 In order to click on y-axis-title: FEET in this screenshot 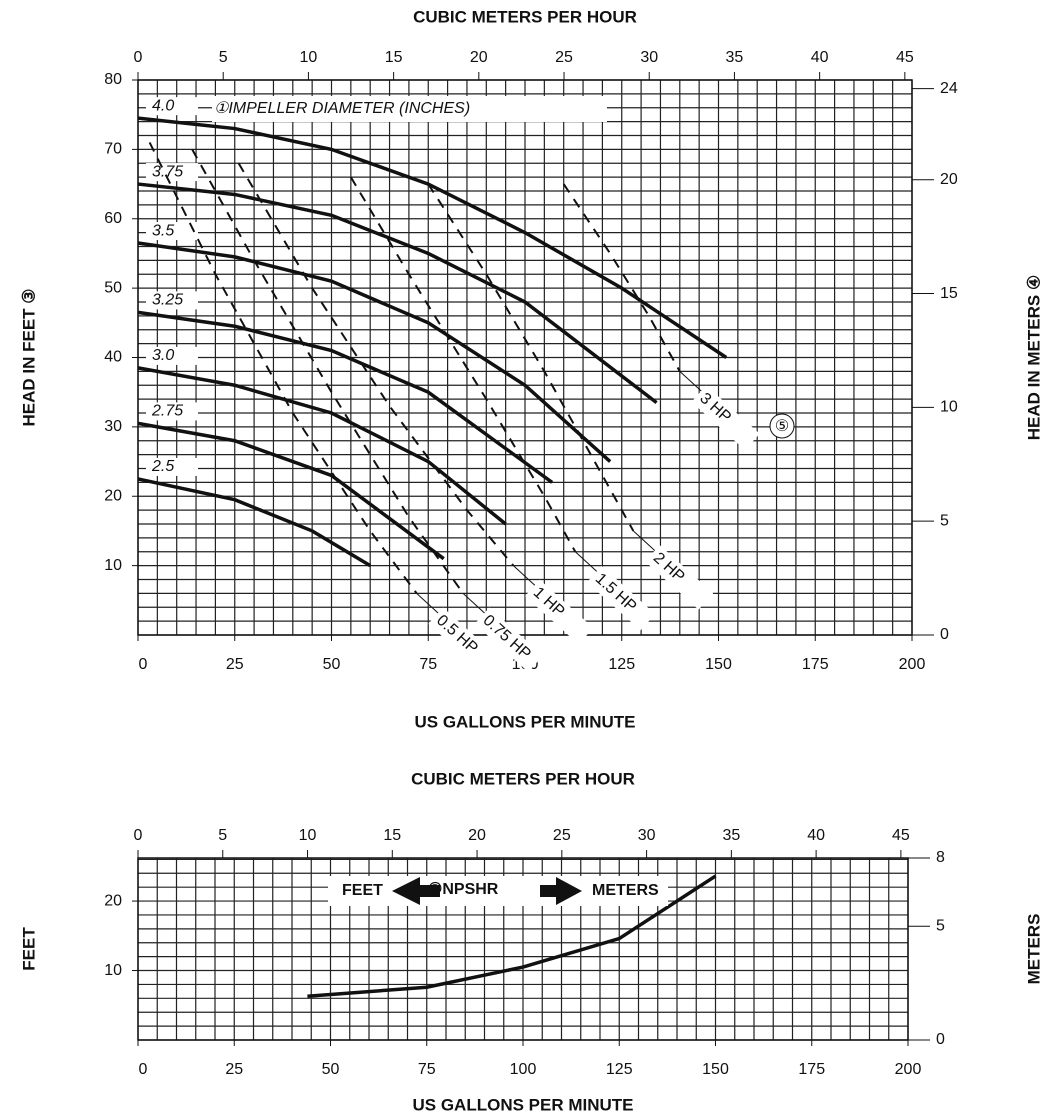, I will do `click(28, 949)`.